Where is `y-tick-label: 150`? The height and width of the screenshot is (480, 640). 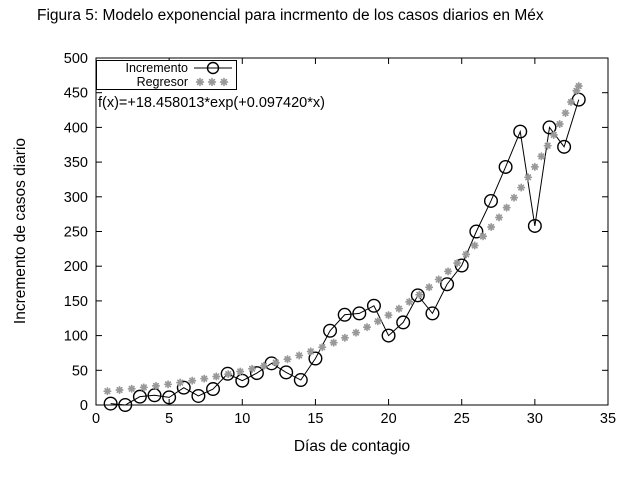 y-tick-label: 150 is located at coordinates (76, 302).